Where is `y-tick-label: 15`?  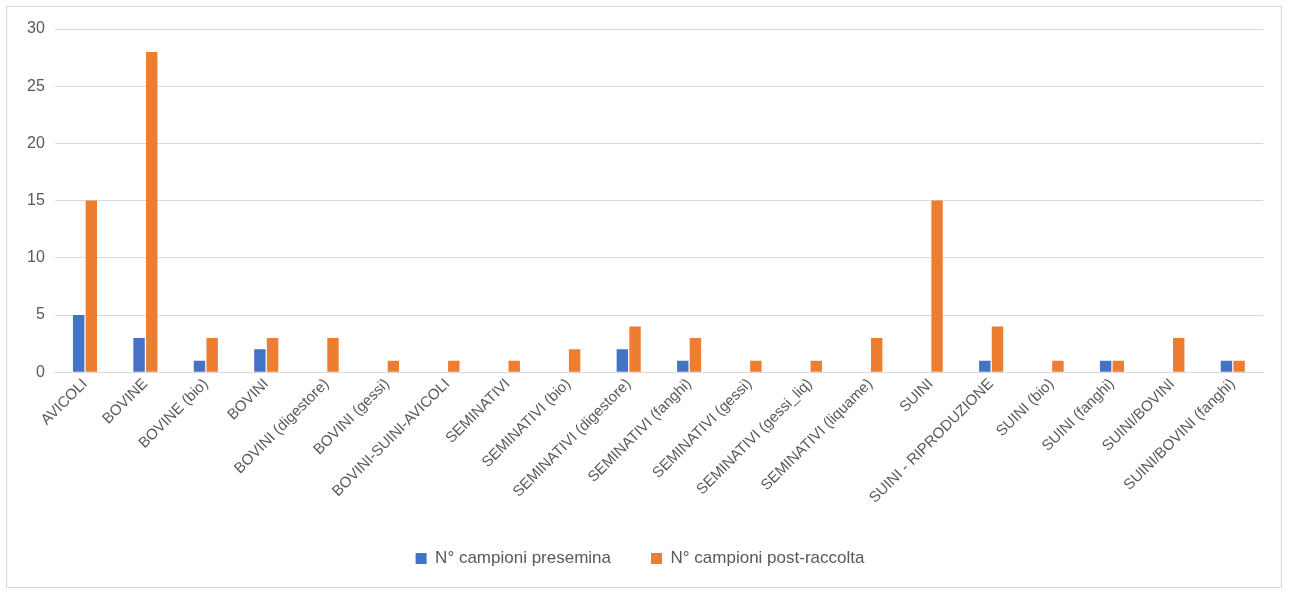
y-tick-label: 15 is located at coordinates (36, 200).